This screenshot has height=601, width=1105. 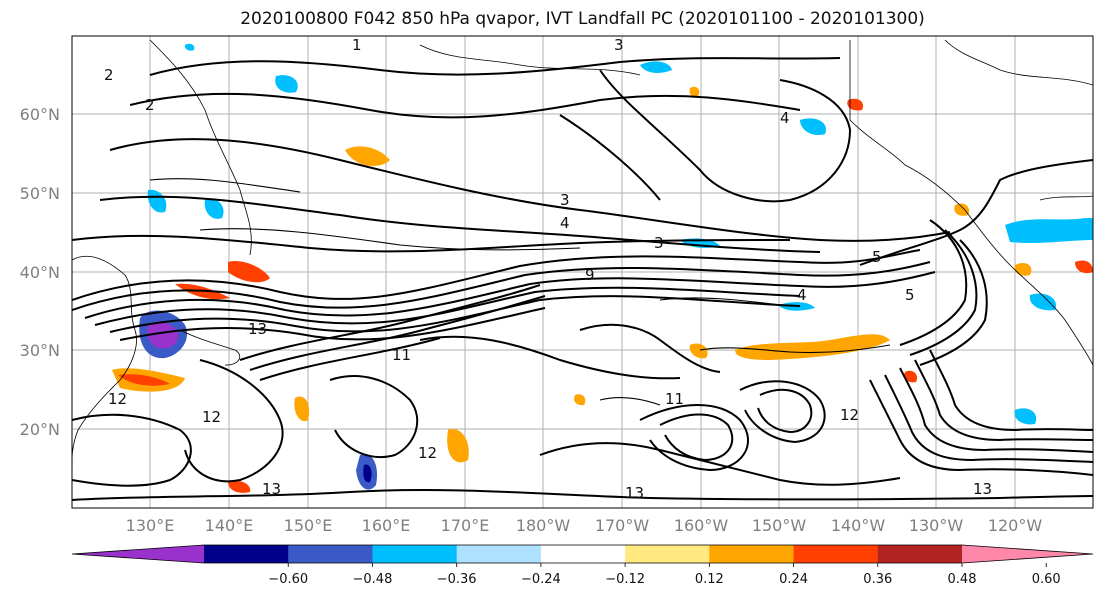 What do you see at coordinates (150, 525) in the screenshot?
I see `lon-label: 130°E` at bounding box center [150, 525].